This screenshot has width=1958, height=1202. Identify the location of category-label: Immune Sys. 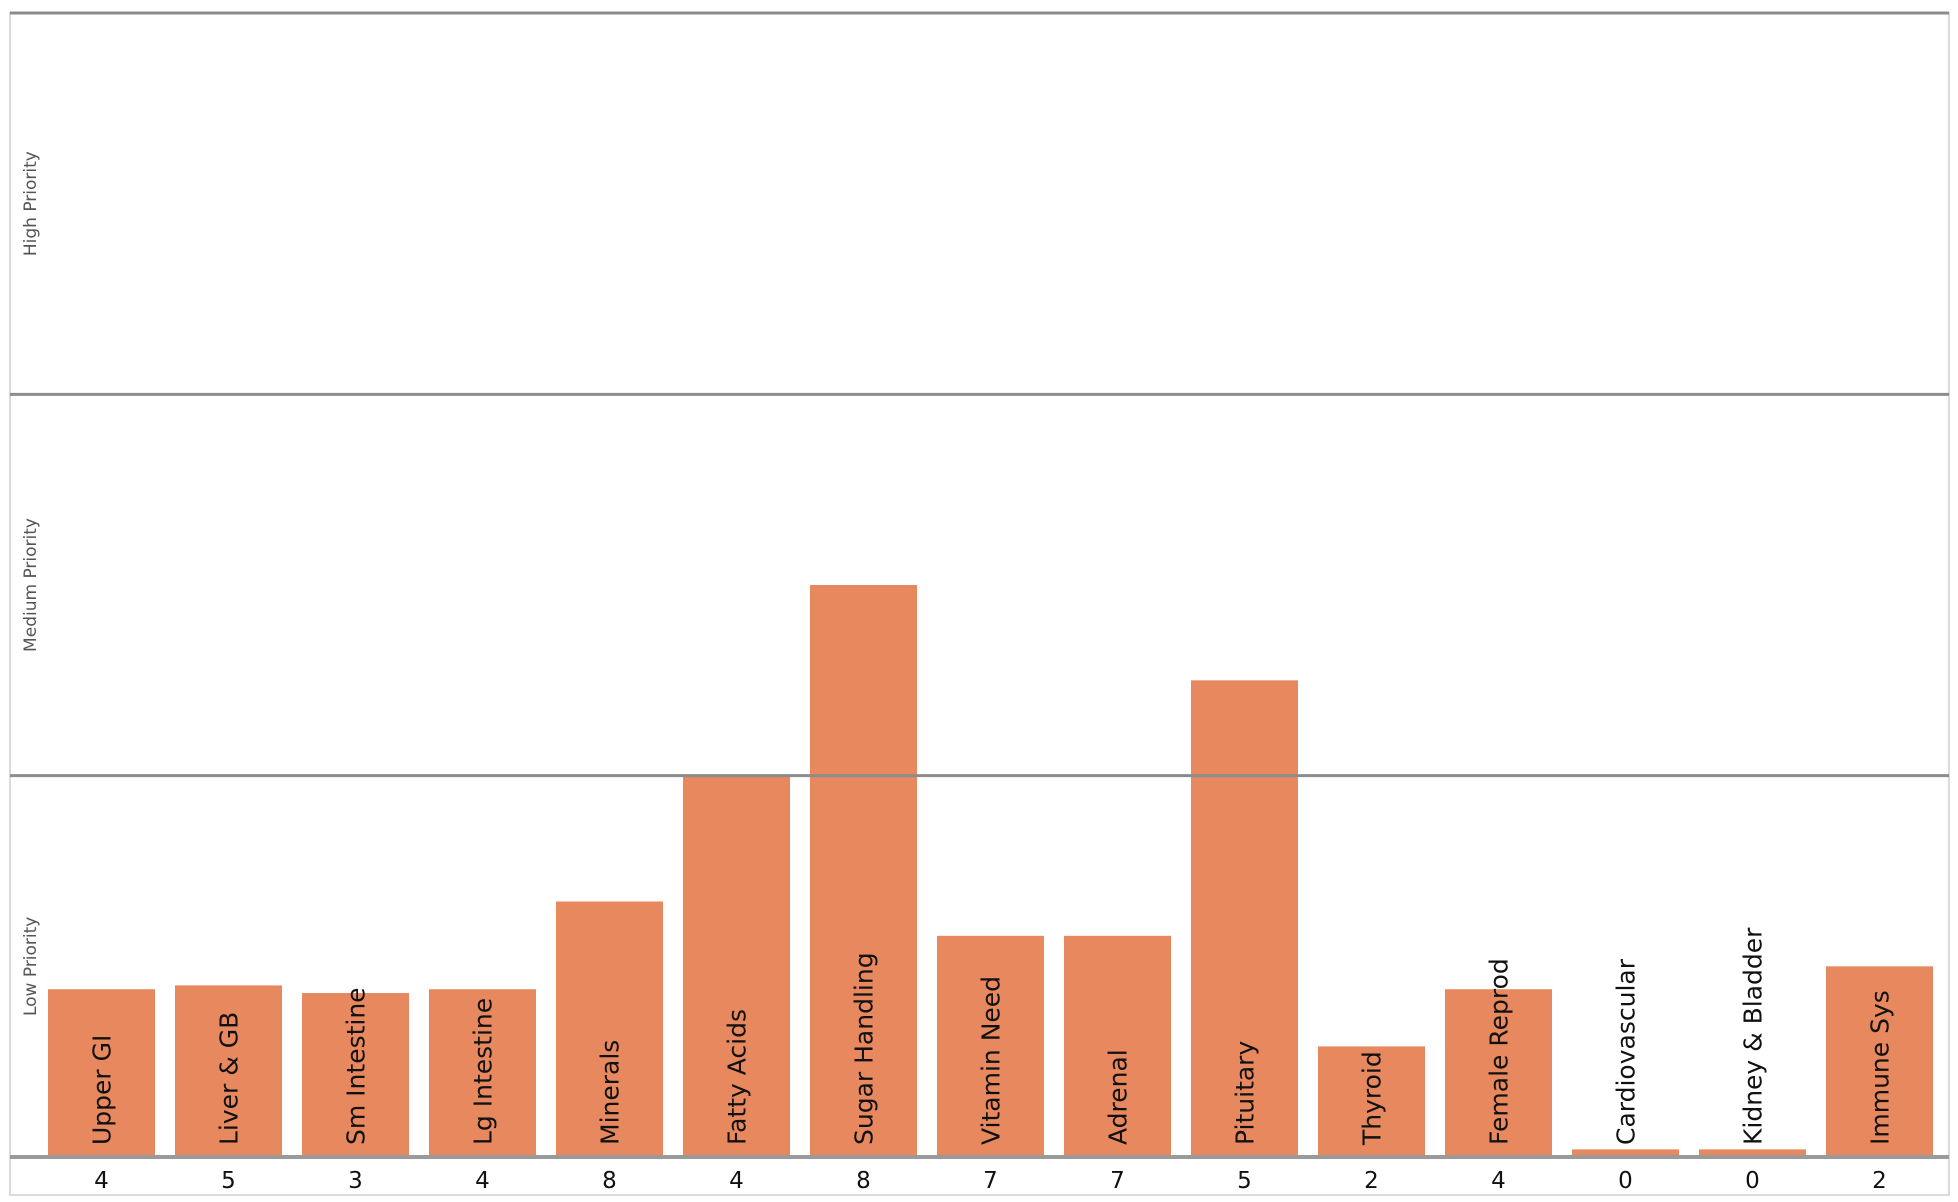
(1880, 1067).